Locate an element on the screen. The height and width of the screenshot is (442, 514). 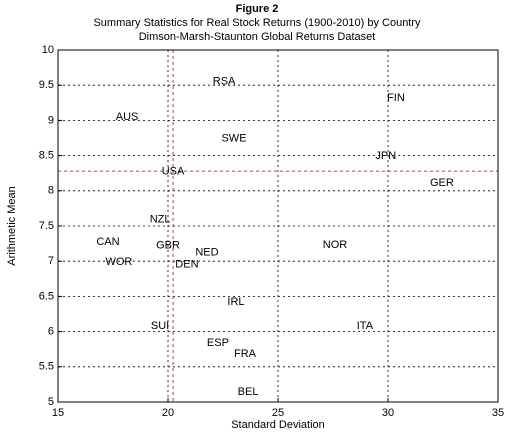
country-point: RSA is located at coordinates (224, 82).